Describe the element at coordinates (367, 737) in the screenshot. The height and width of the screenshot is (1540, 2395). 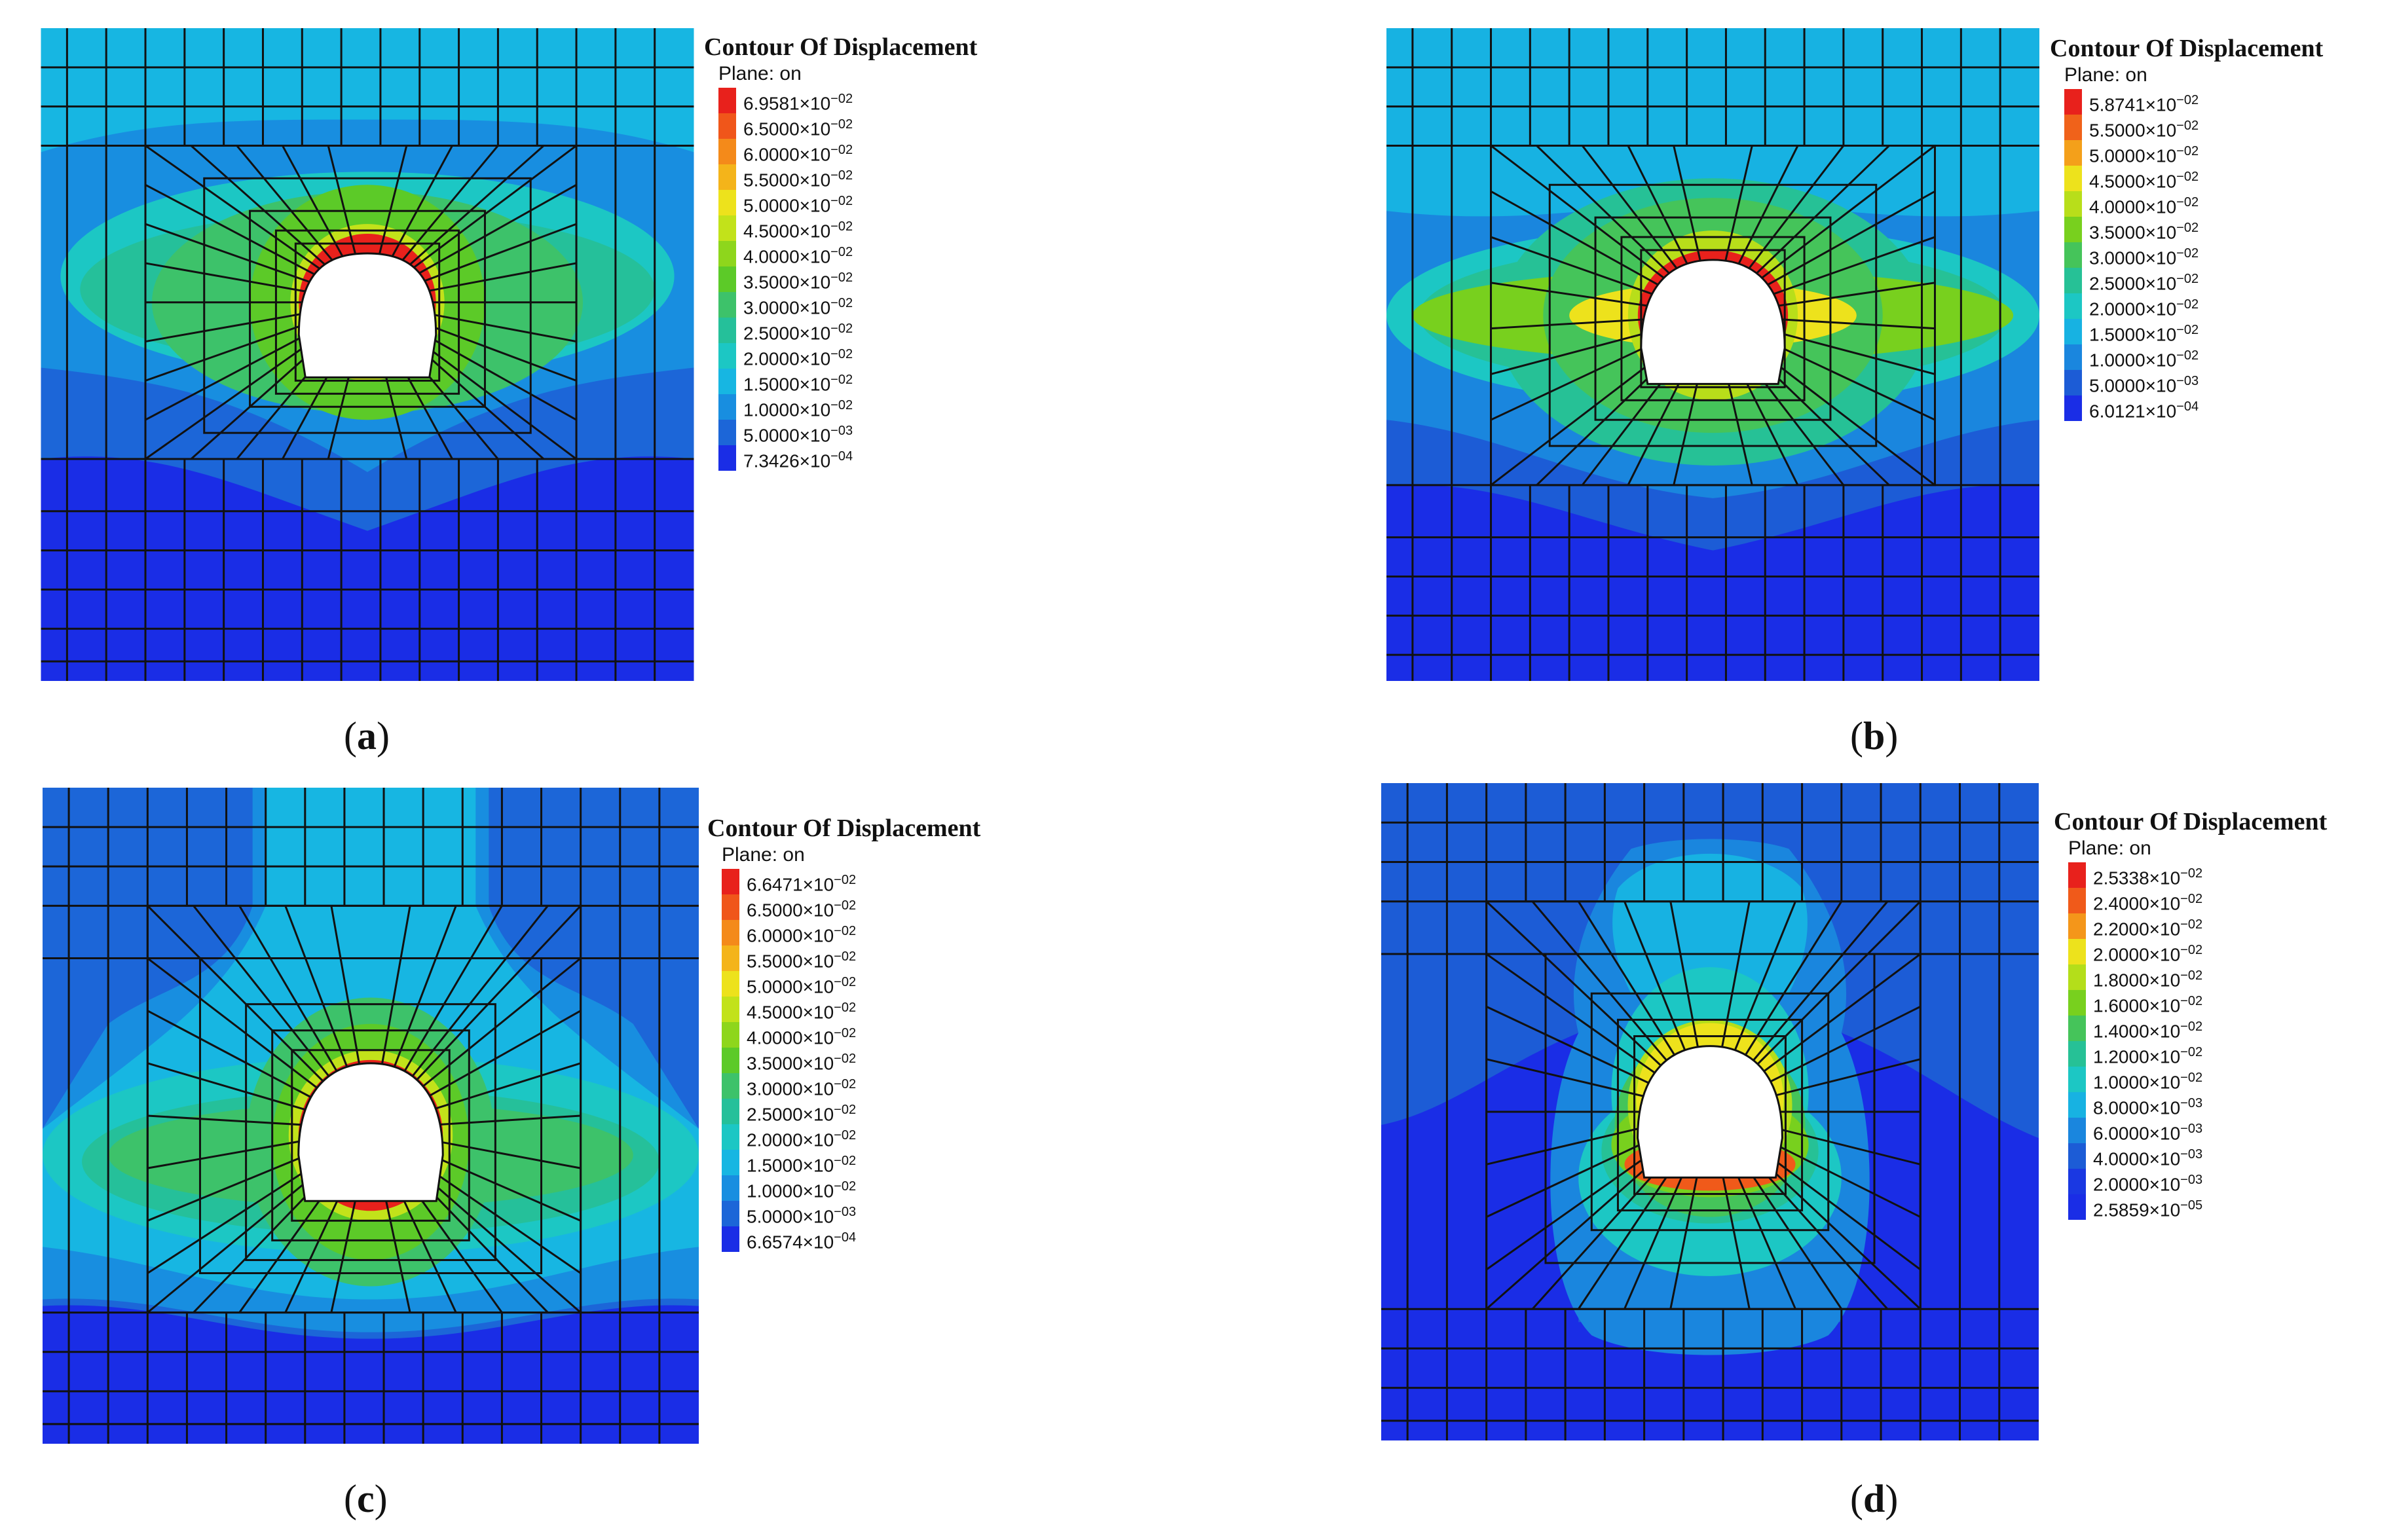
I see `caption-a: (a)` at that location.